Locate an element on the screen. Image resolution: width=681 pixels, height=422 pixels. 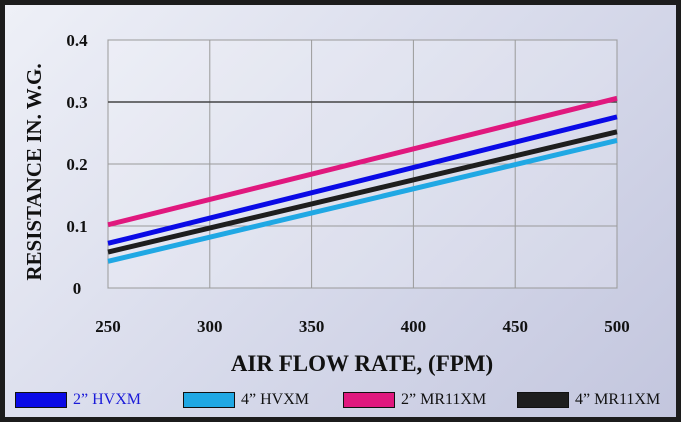
y-axis-title: RESISTANCE IN. W.G. is located at coordinates (34, 171).